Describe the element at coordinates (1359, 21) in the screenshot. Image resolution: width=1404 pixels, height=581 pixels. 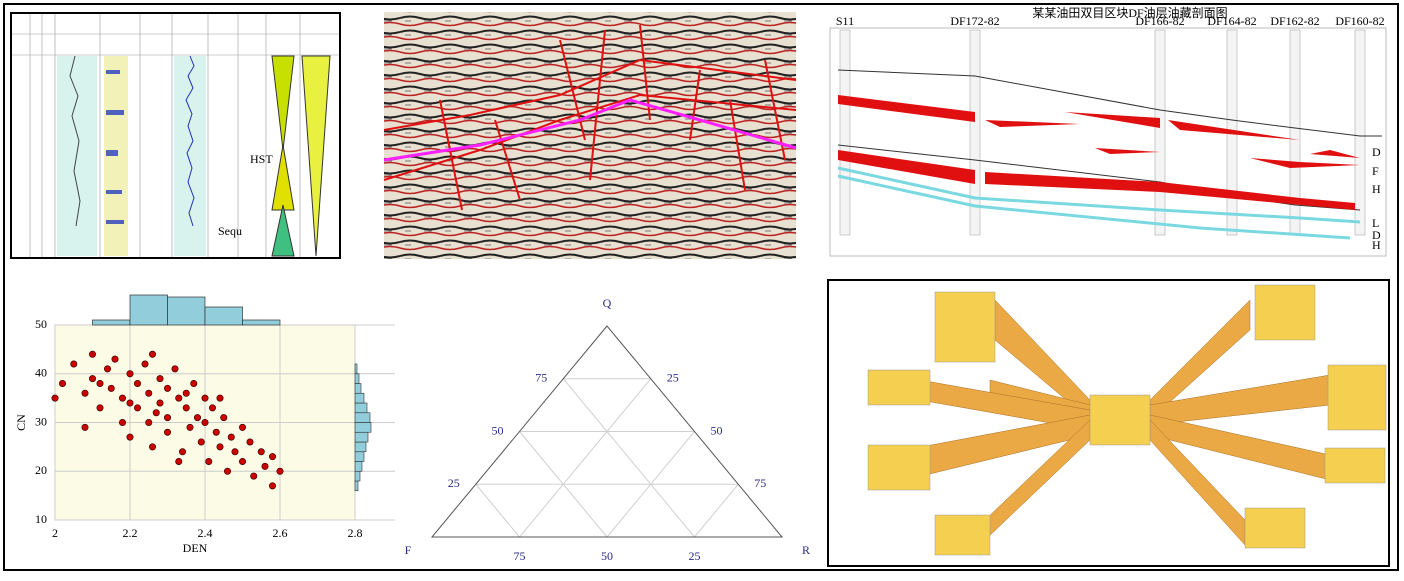
I see `well-name: DF160-82` at that location.